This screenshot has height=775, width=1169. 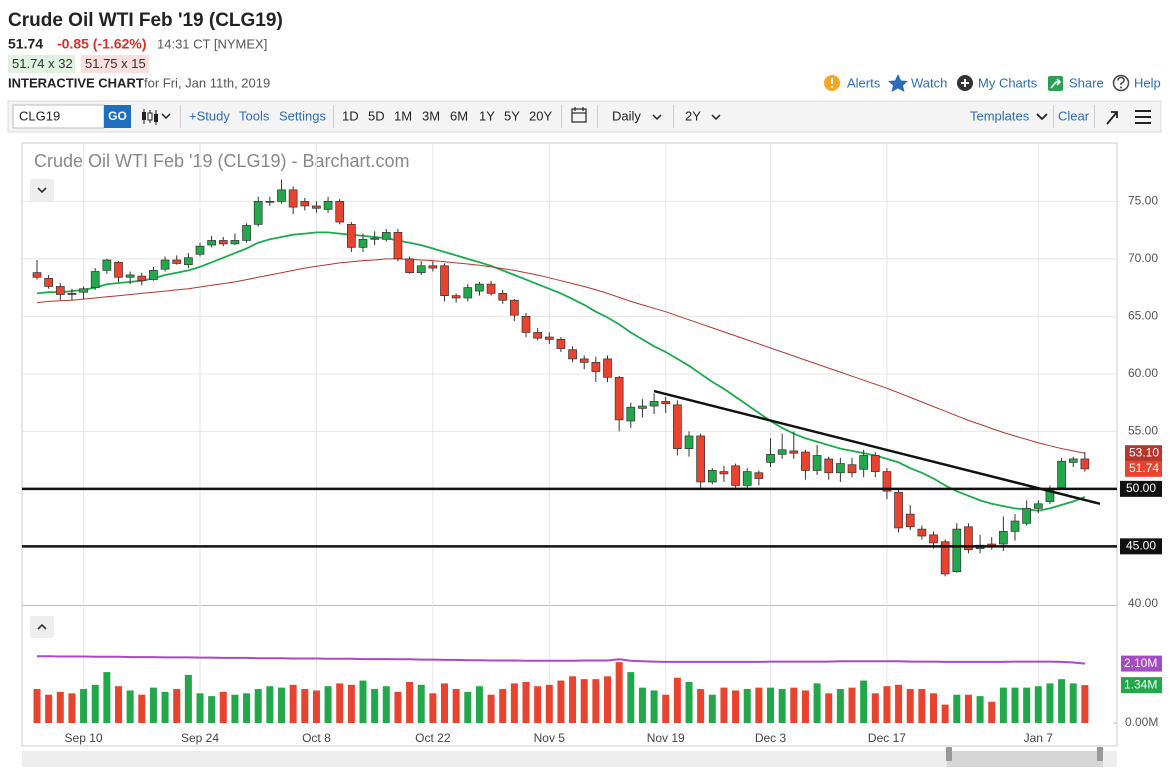 What do you see at coordinates (376, 115) in the screenshot?
I see `range-button: 5D` at bounding box center [376, 115].